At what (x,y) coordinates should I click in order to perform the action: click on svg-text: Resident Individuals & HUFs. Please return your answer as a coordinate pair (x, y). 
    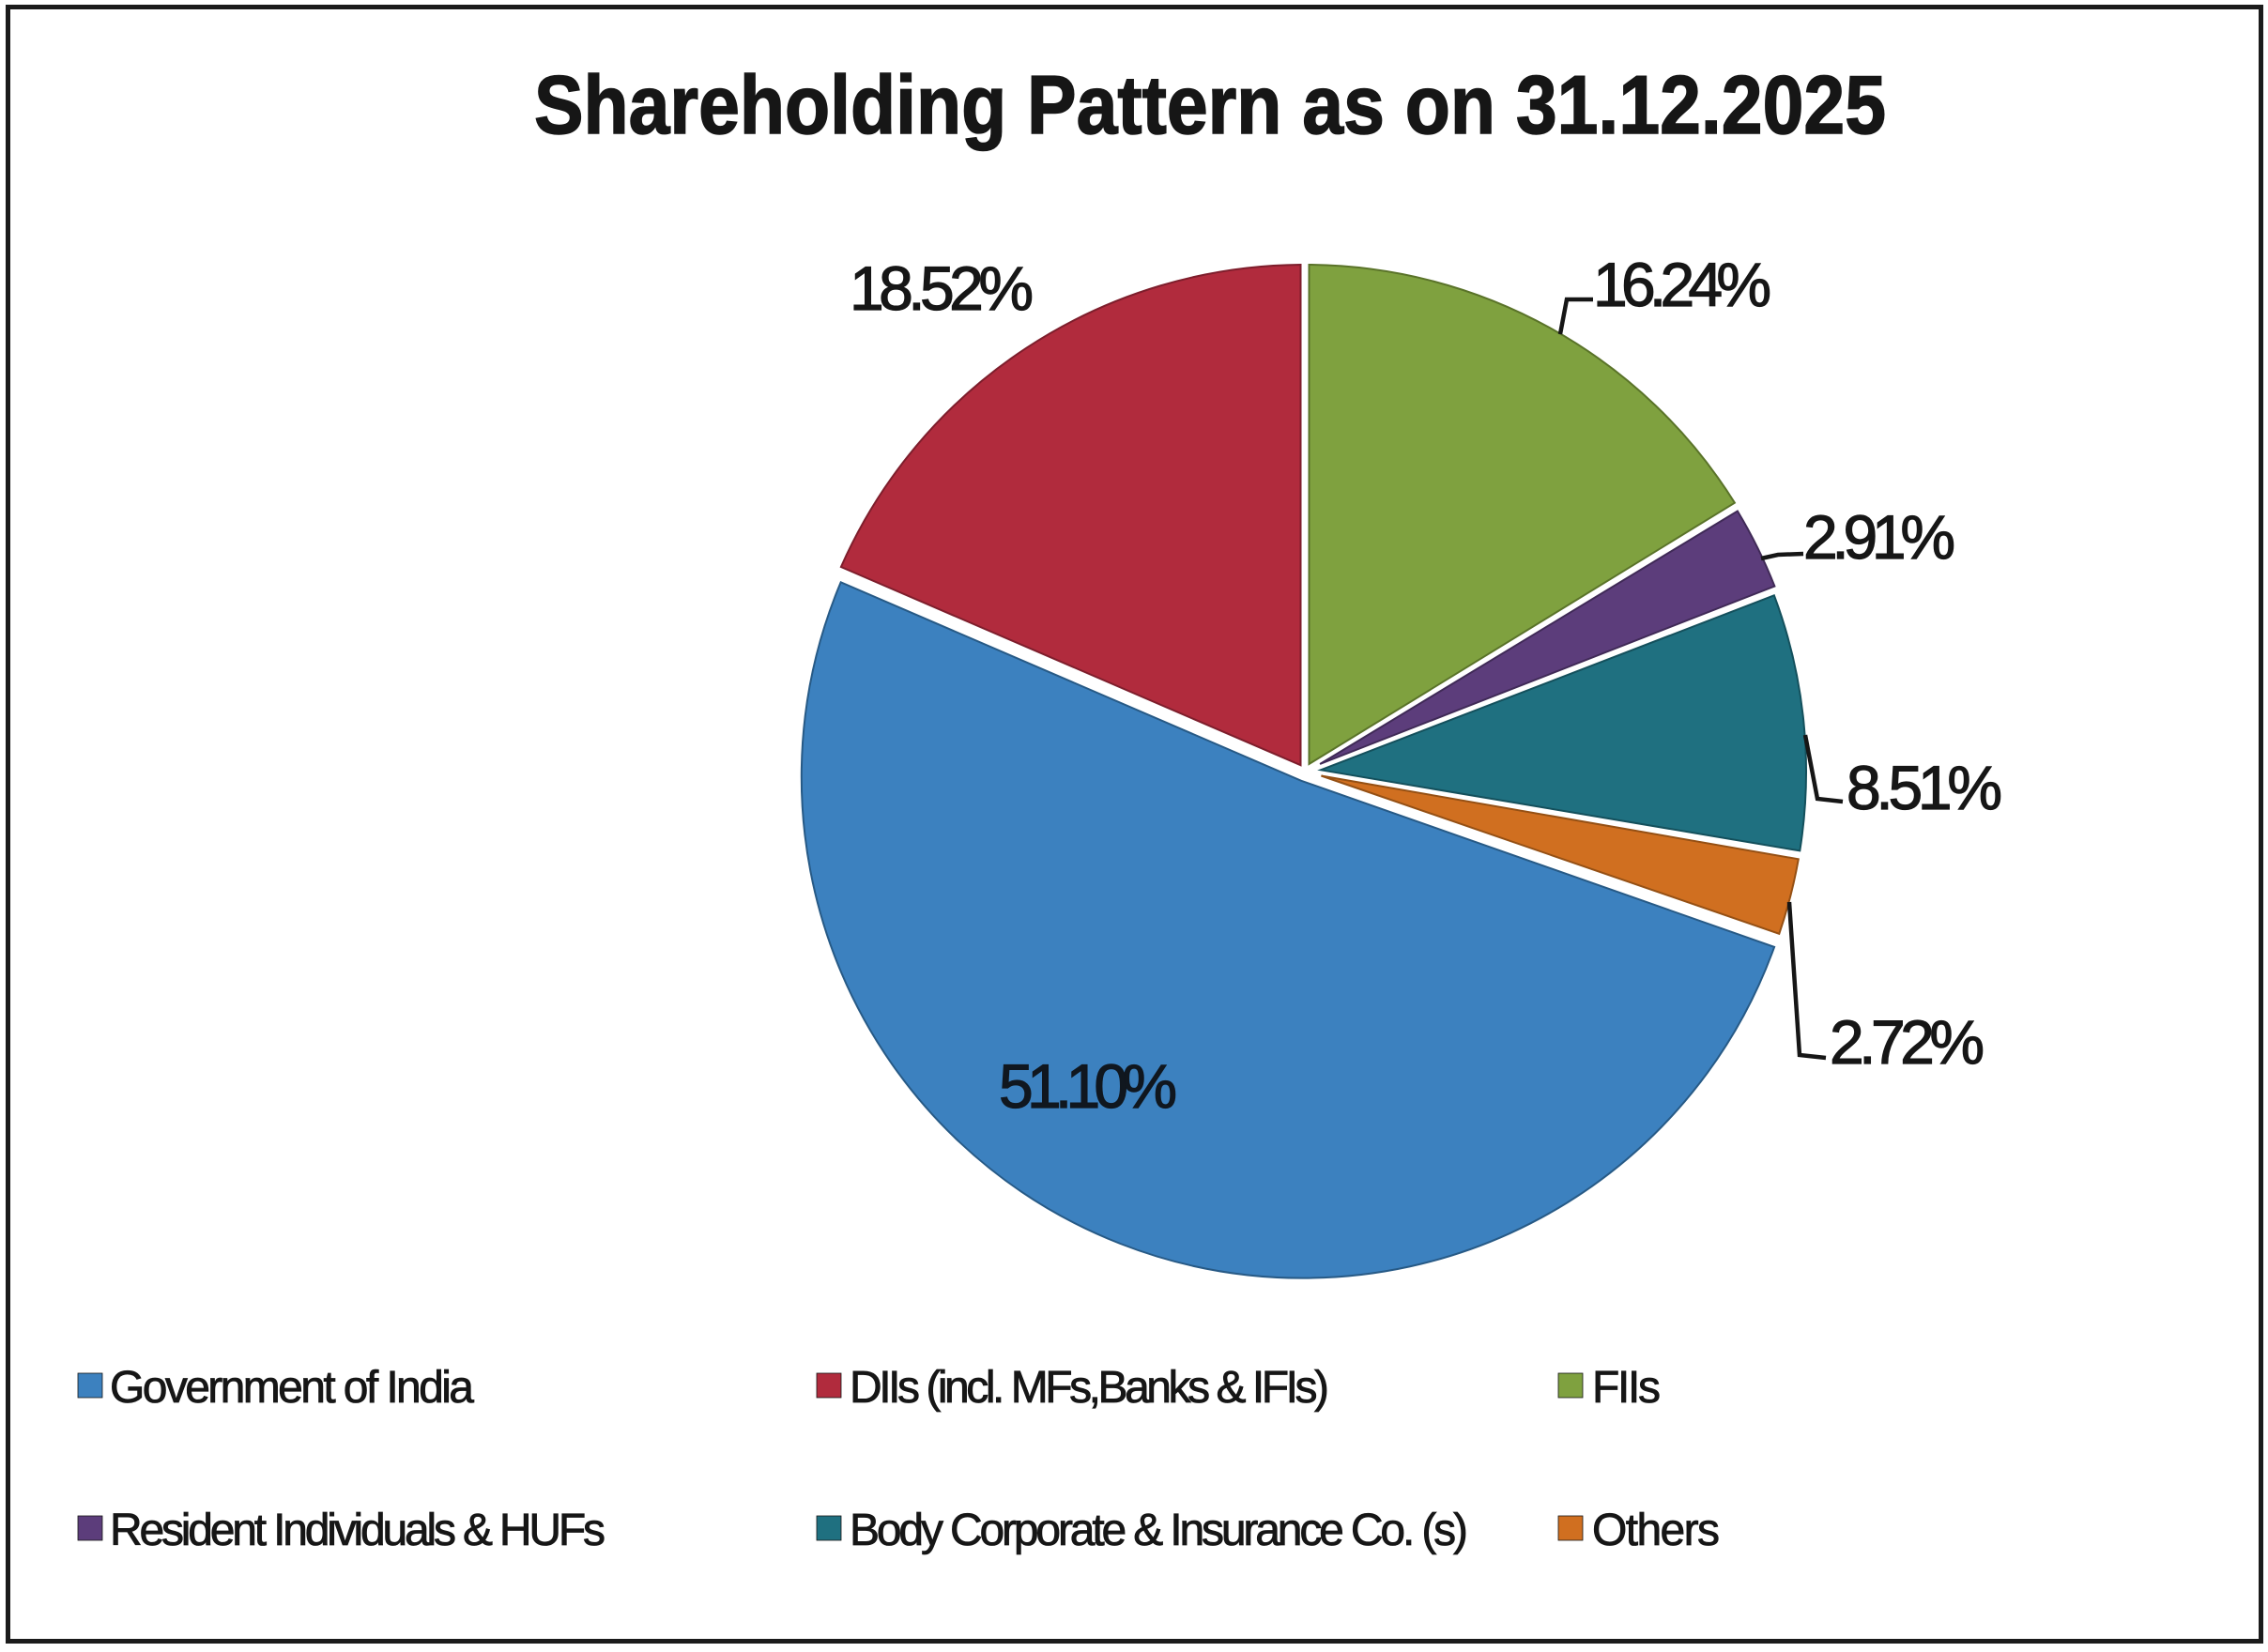
    Looking at the image, I should click on (357, 1530).